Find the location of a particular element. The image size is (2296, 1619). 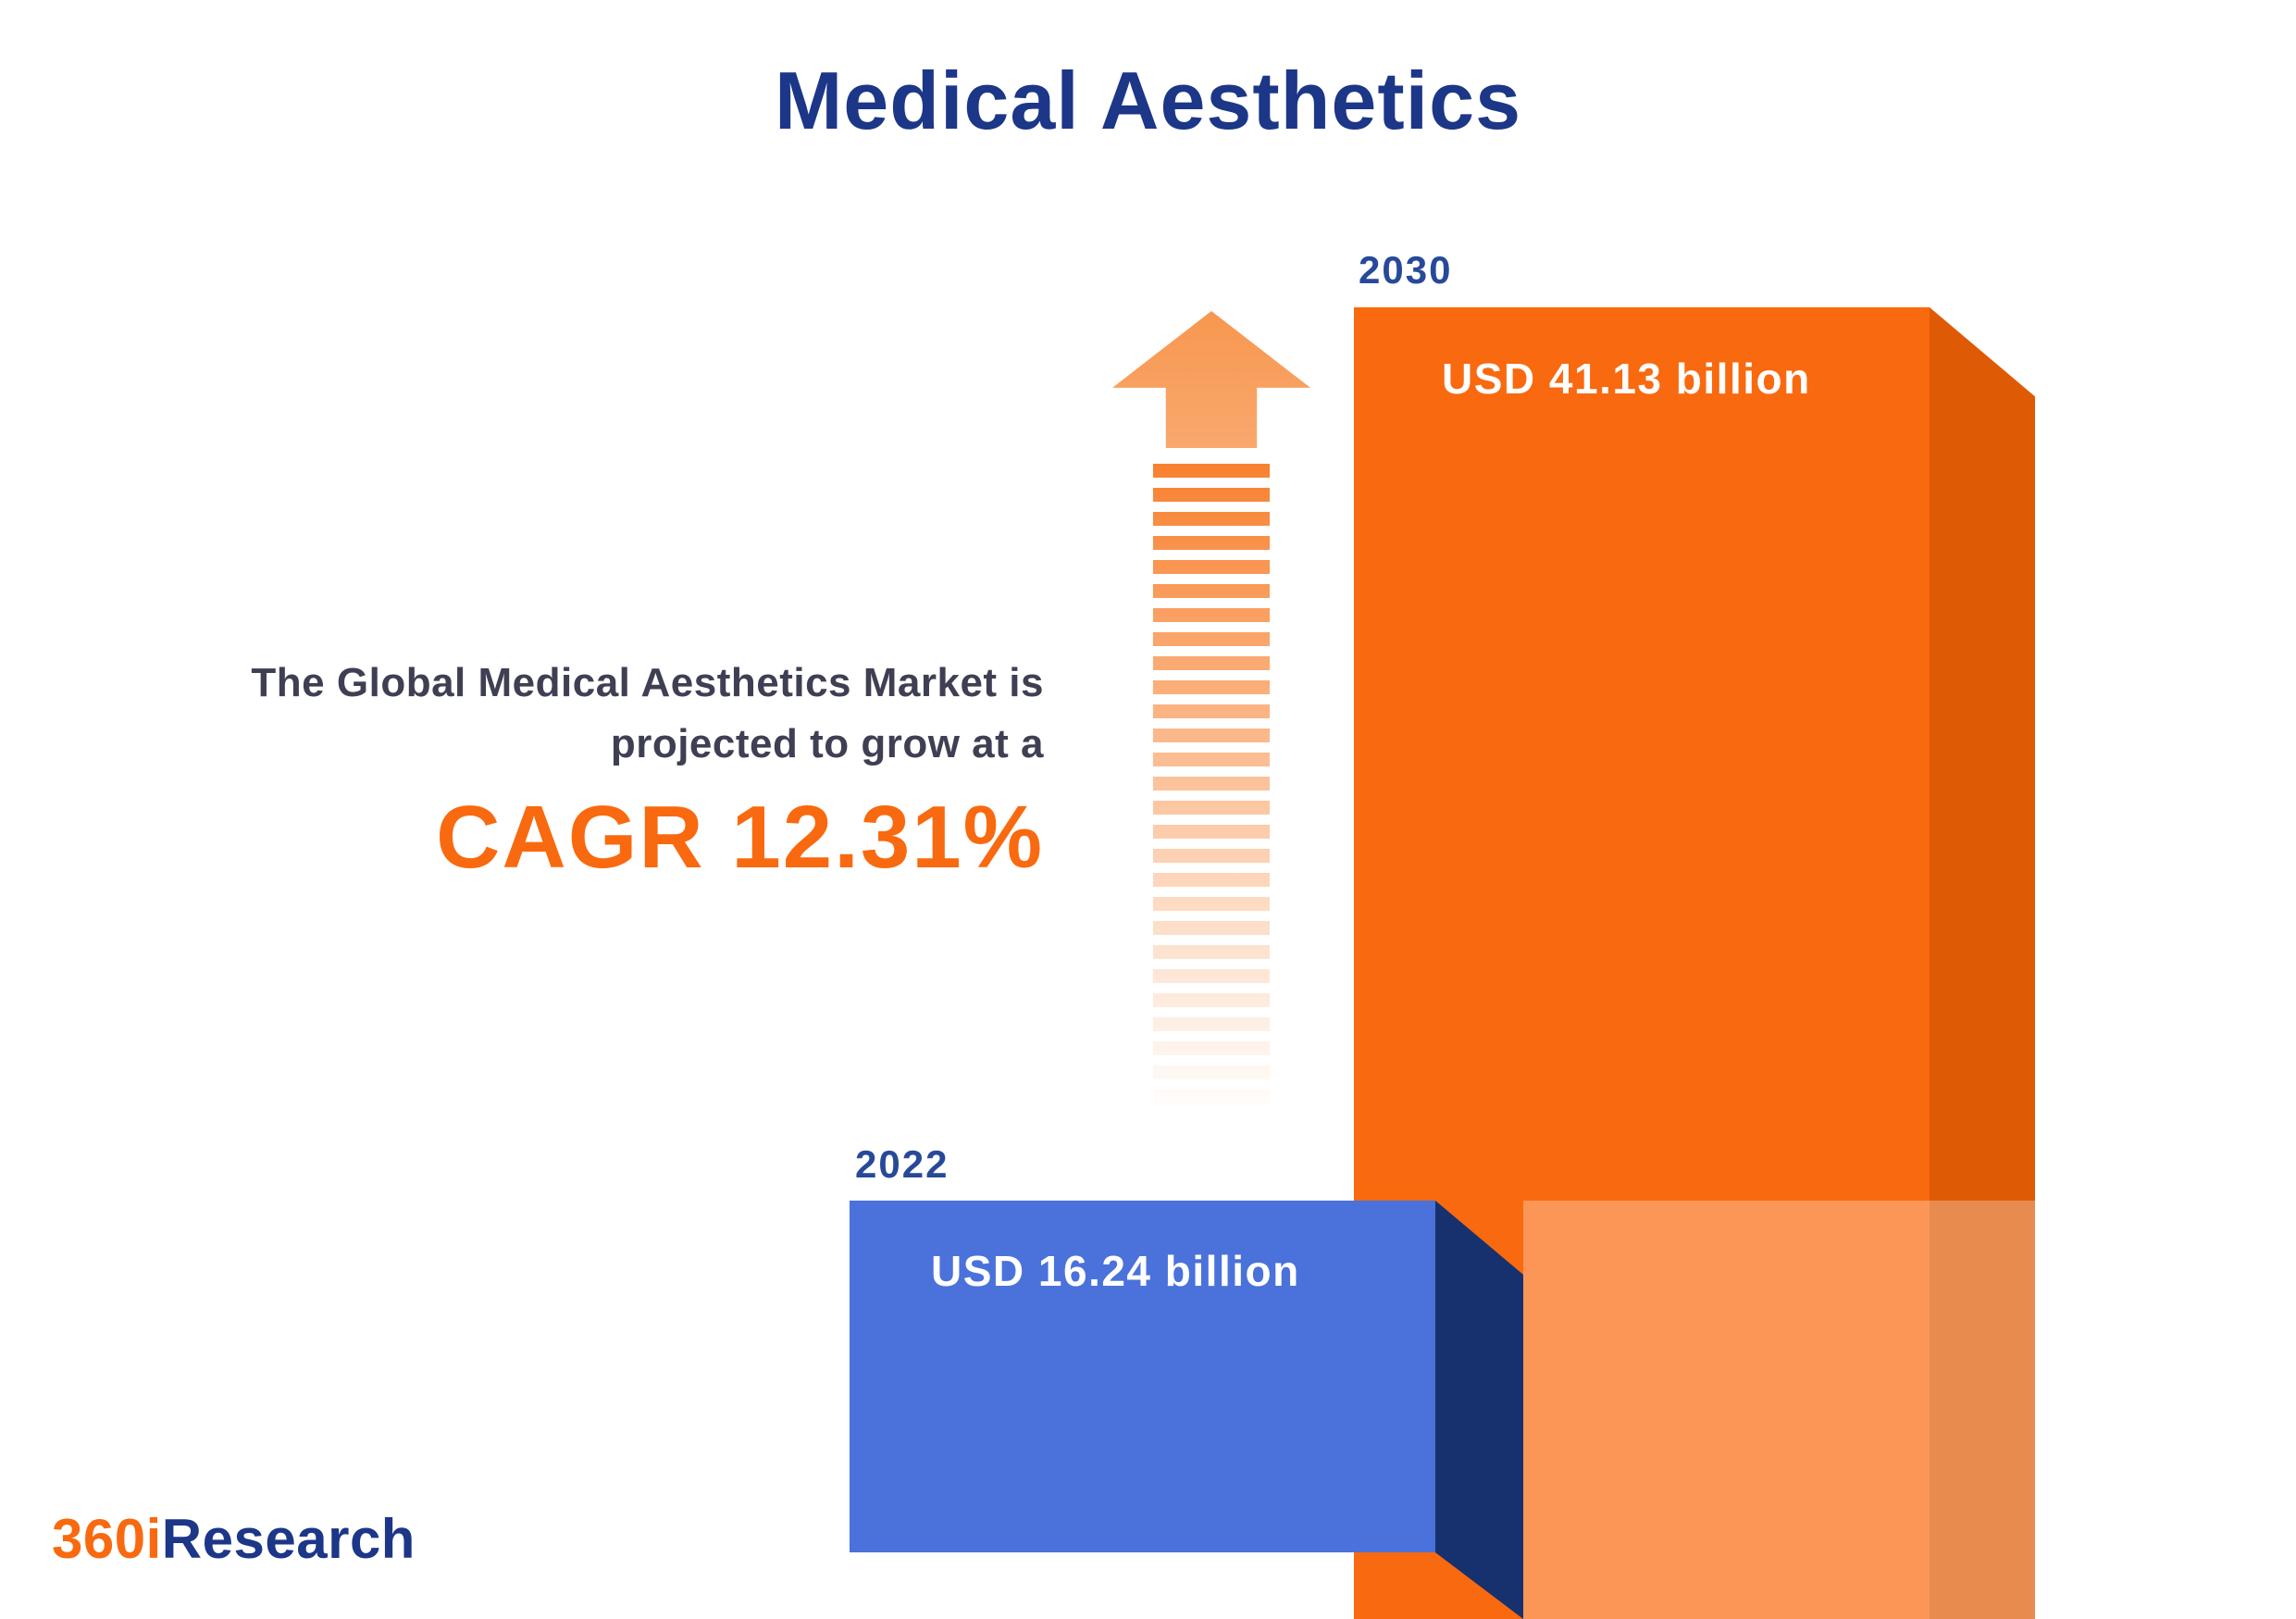

growth-arrow is located at coordinates (1211, 728).